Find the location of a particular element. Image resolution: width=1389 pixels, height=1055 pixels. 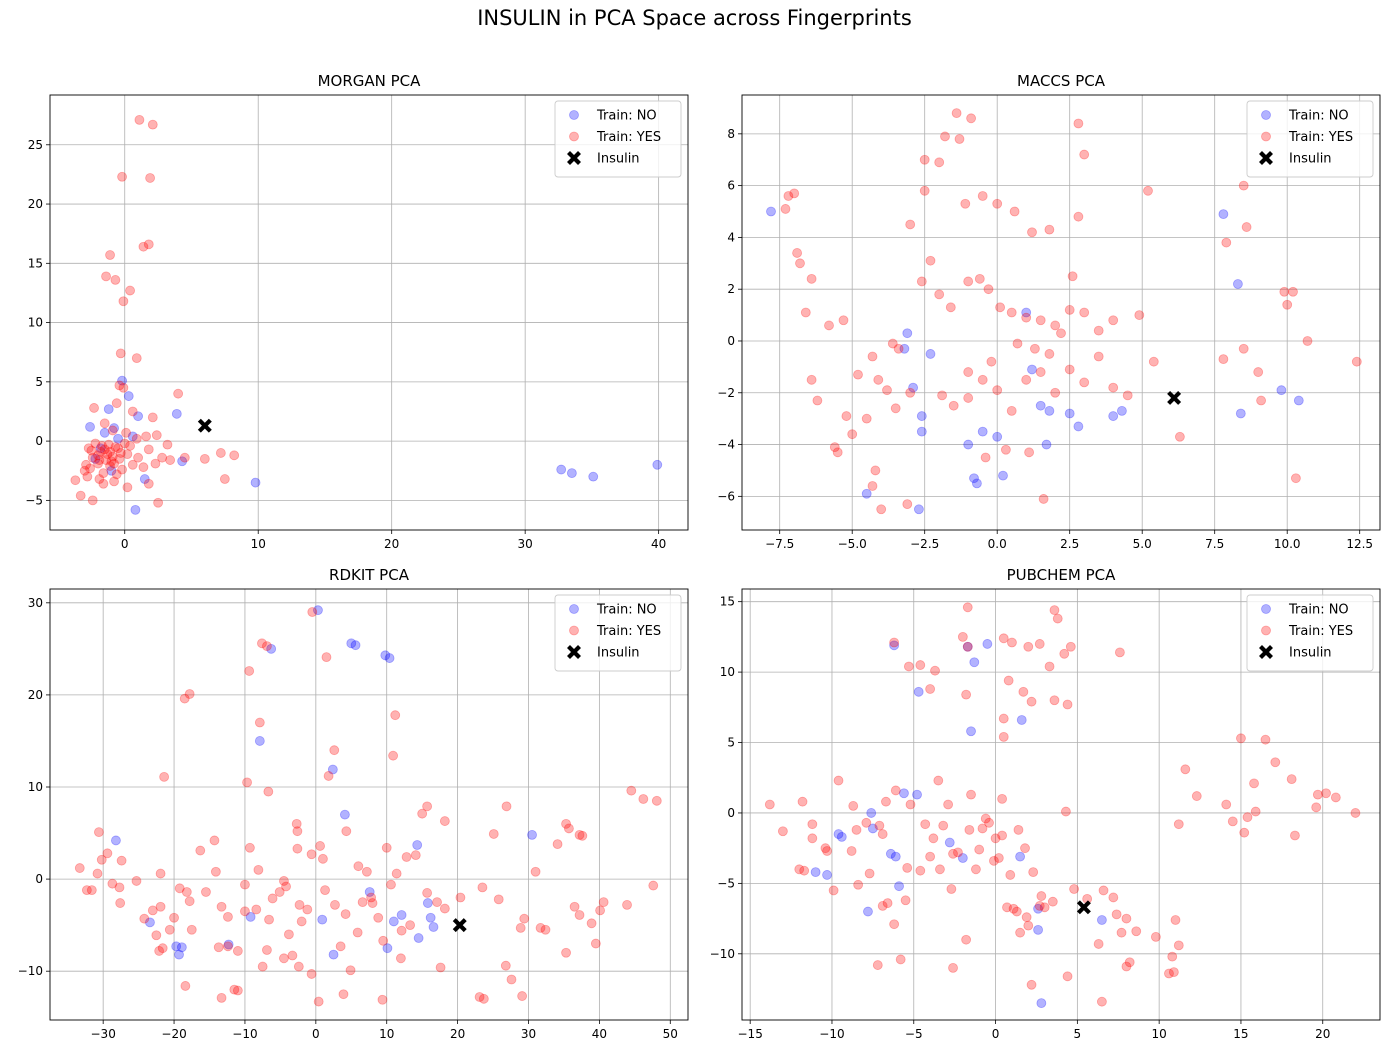

maccs-legend-marker is located at coordinates (1266, 158).